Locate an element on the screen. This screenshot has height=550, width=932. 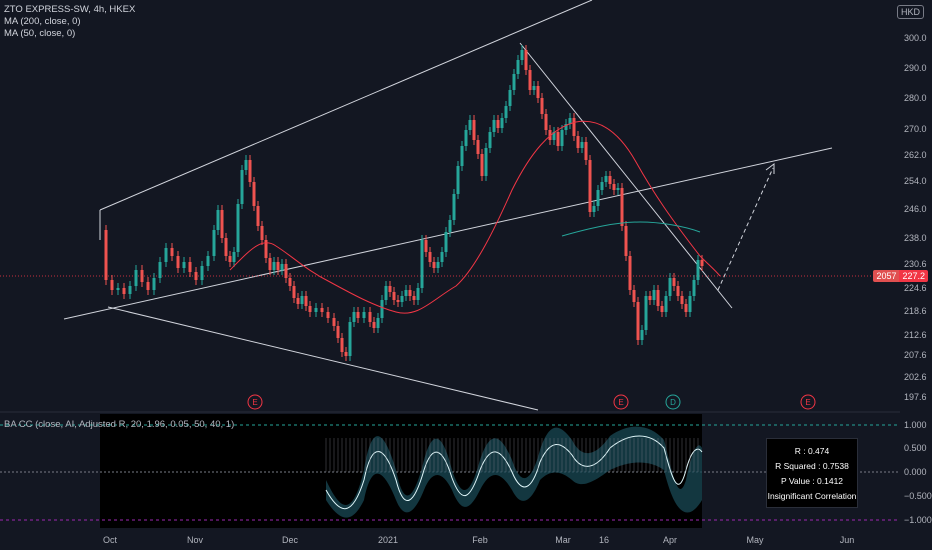
indicator-axis-tick: −0.500 is located at coordinates (918, 496).